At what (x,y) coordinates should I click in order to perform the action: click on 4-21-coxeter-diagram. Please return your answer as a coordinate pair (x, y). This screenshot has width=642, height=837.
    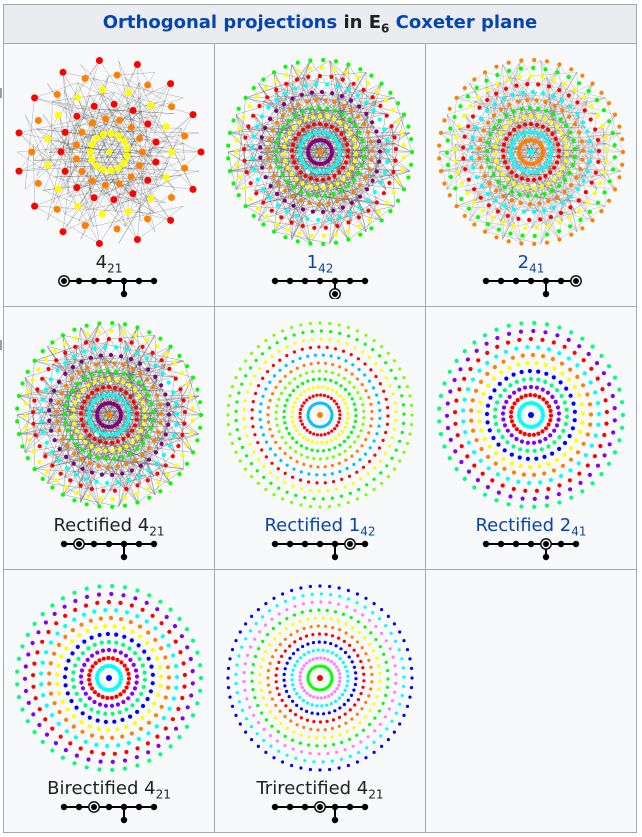
    Looking at the image, I should click on (108, 286).